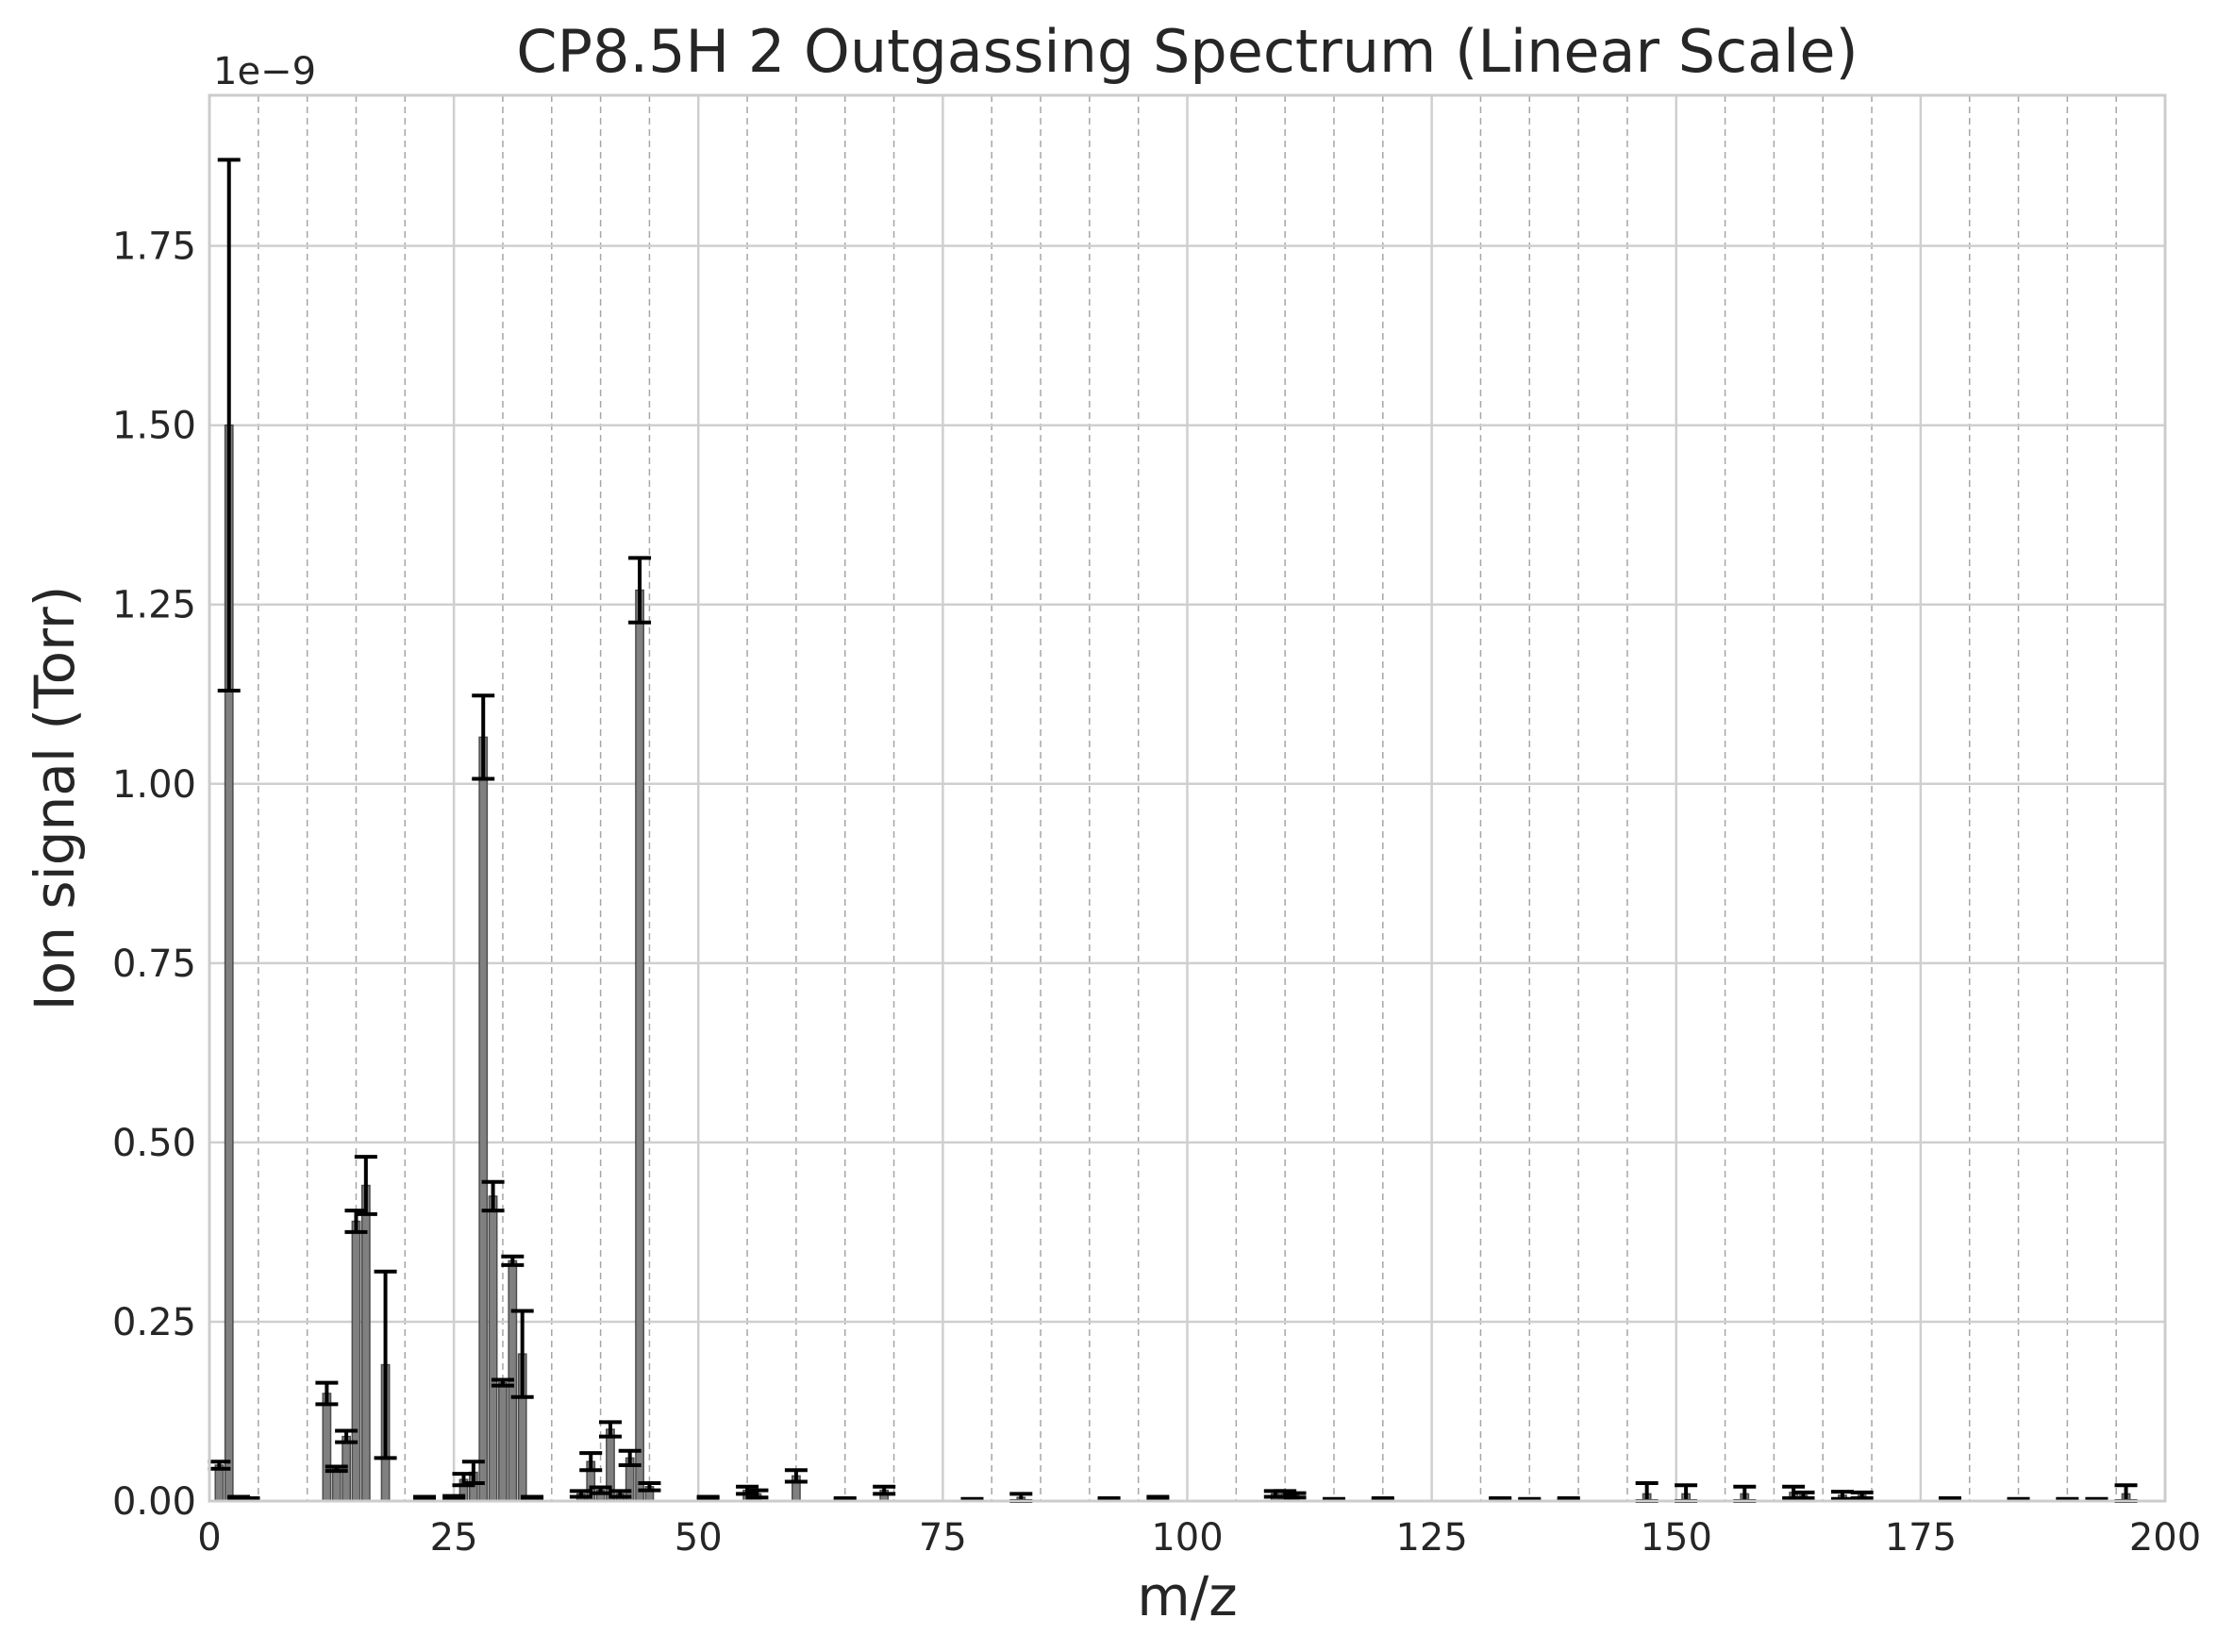 The width and height of the screenshot is (2217, 1652). I want to click on x-tick-label: 0, so click(209, 1538).